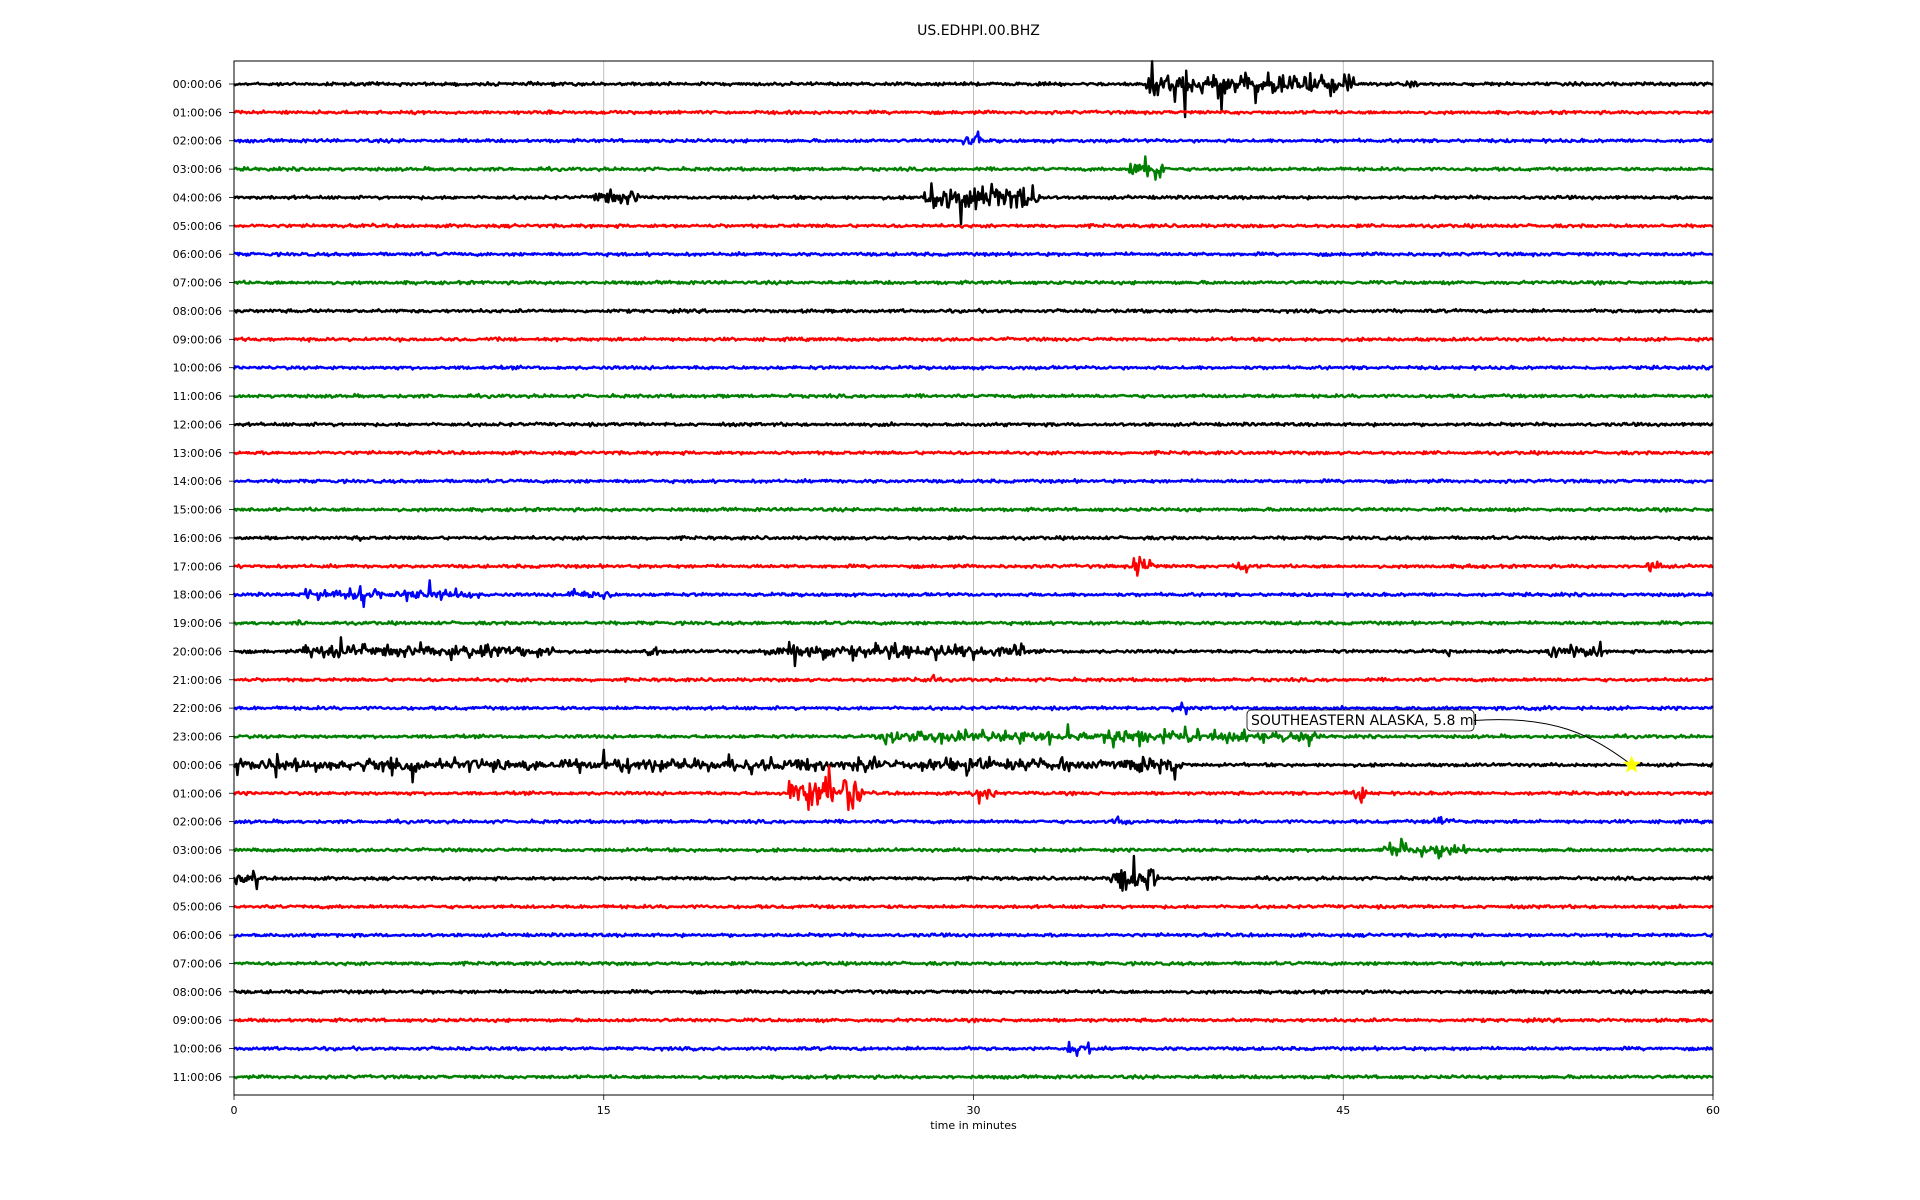 The width and height of the screenshot is (1920, 1200). I want to click on x-tick-label: 45, so click(1343, 1110).